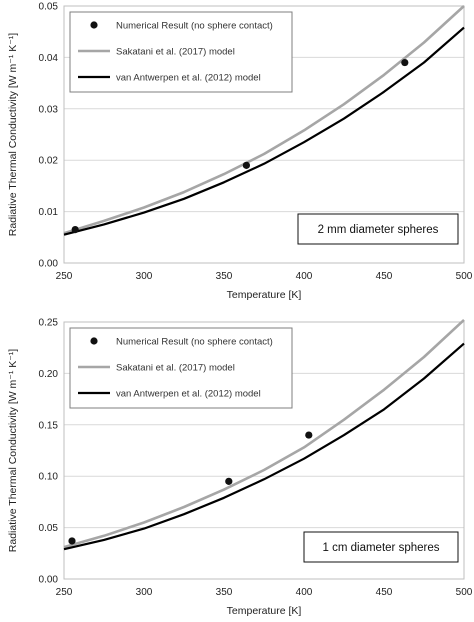 Image resolution: width=474 pixels, height=622 pixels. I want to click on y-tick-label: 0.10, so click(49, 477).